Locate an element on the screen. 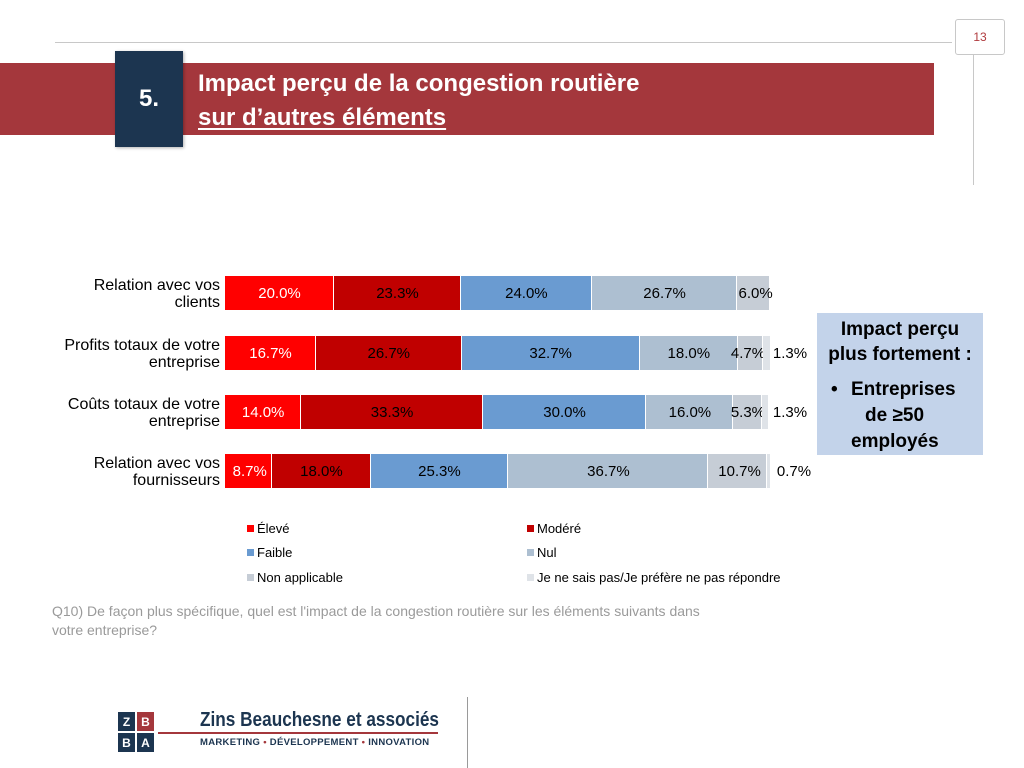 The image size is (1024, 768). callout-heading-line-2: plus fortement : is located at coordinates (900, 354).